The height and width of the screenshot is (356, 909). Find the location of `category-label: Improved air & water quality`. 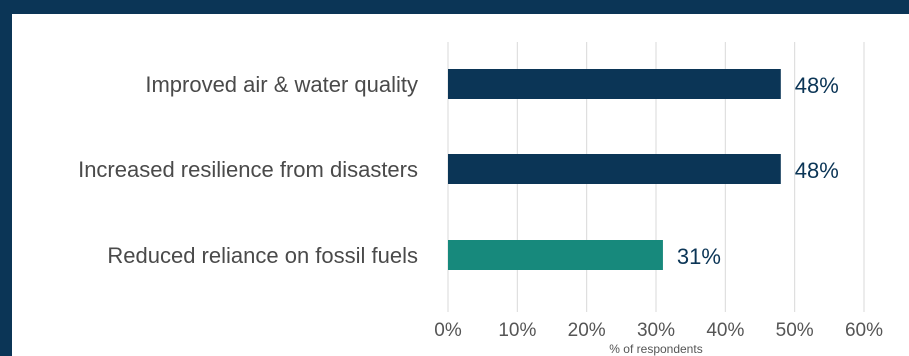

category-label: Improved air & water quality is located at coordinates (281, 84).